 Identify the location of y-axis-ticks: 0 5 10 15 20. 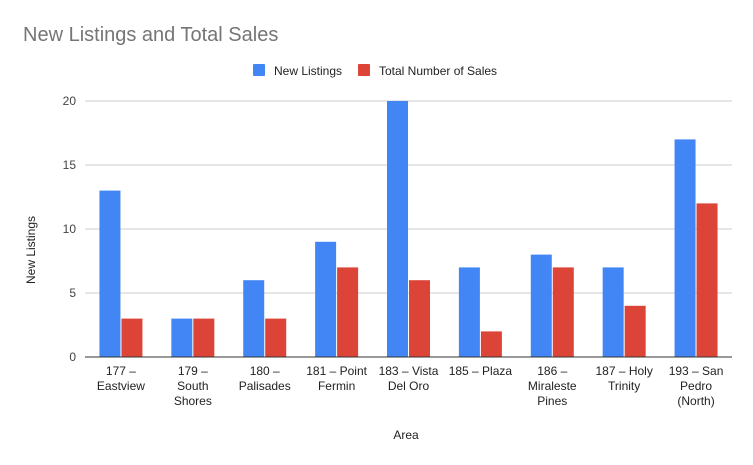
(70, 229).